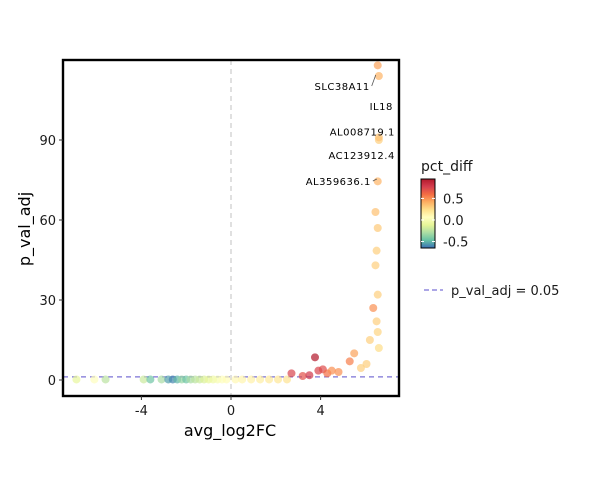 This screenshot has width=600, height=500. I want to click on threshold-legend: p_val_adj = 0.05, so click(491, 291).